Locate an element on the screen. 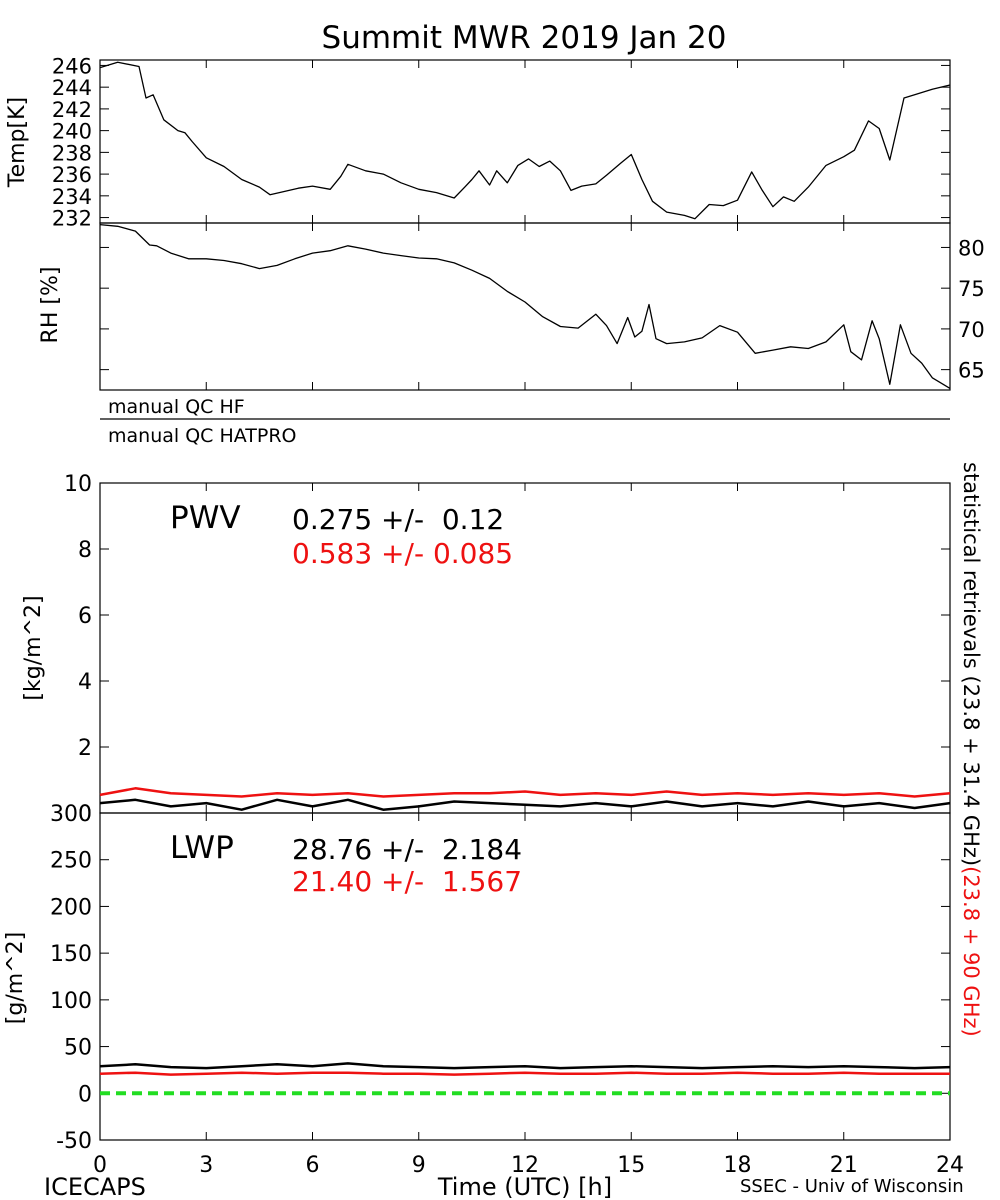 Image resolution: width=1000 pixels, height=1200 pixels. panel1-ytick-label: 65 is located at coordinates (971, 371).